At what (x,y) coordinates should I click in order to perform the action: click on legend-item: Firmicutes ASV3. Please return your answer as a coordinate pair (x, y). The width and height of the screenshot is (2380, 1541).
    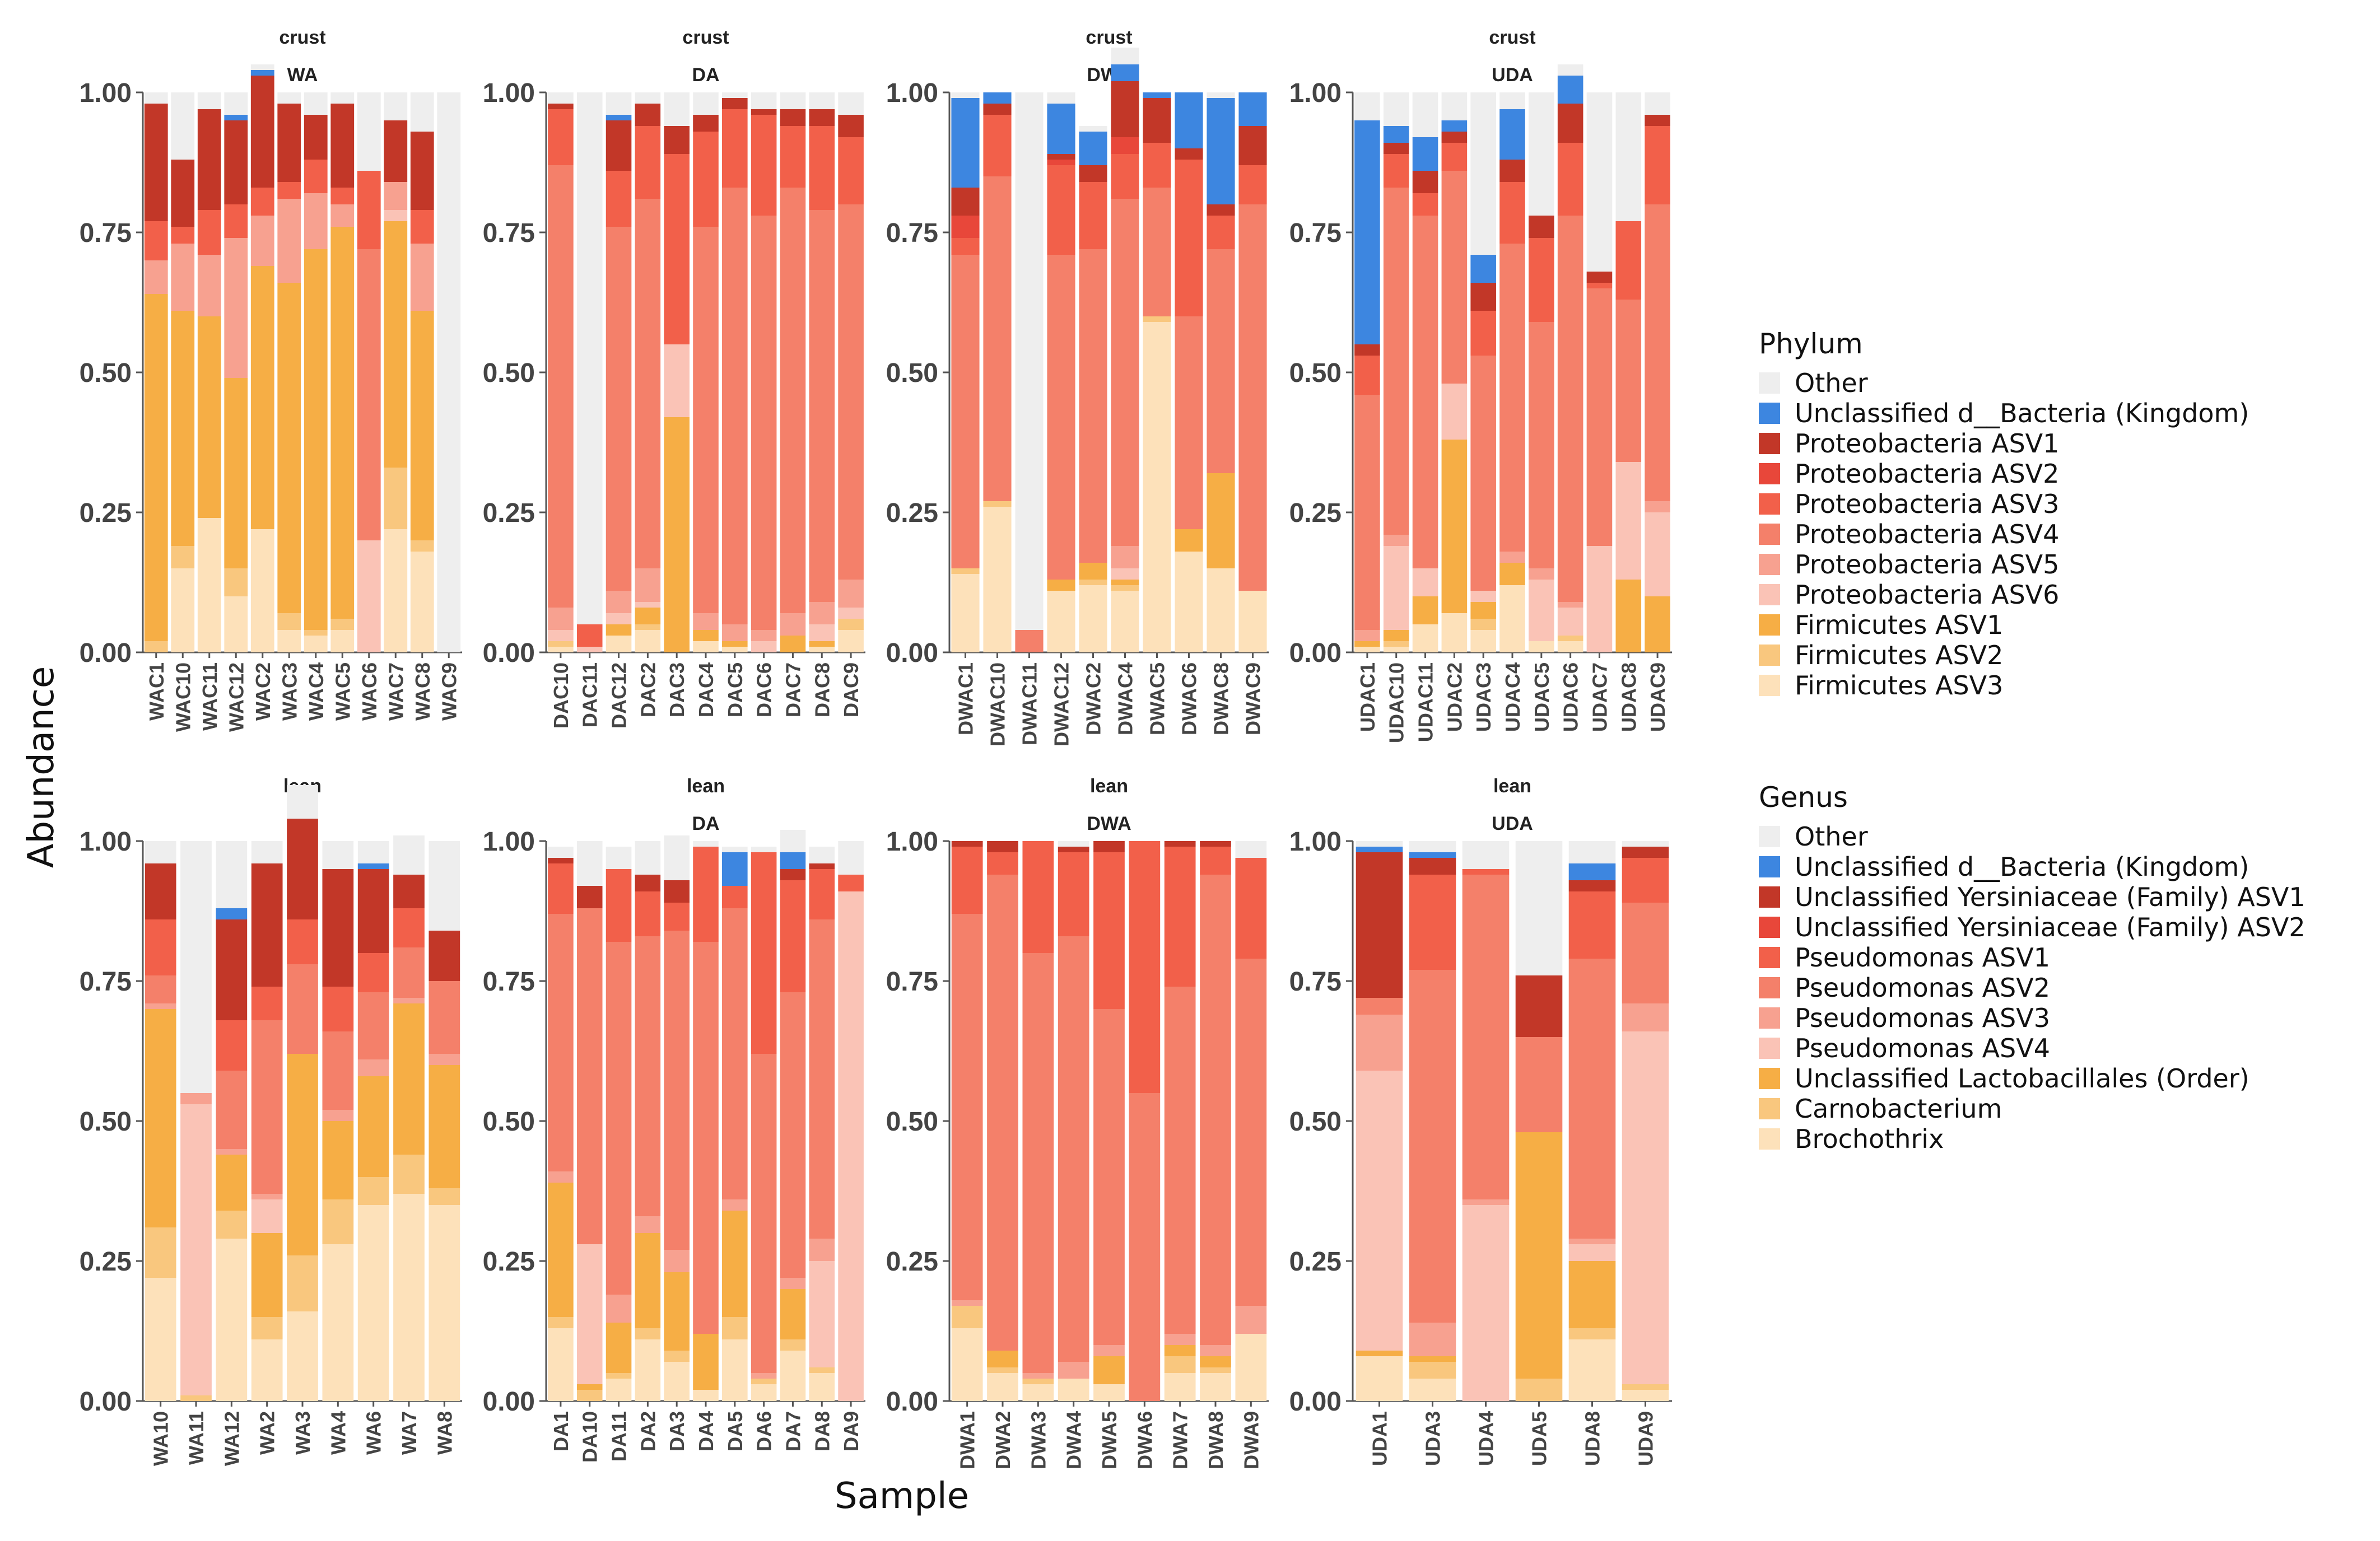
    Looking at the image, I should click on (2004, 685).